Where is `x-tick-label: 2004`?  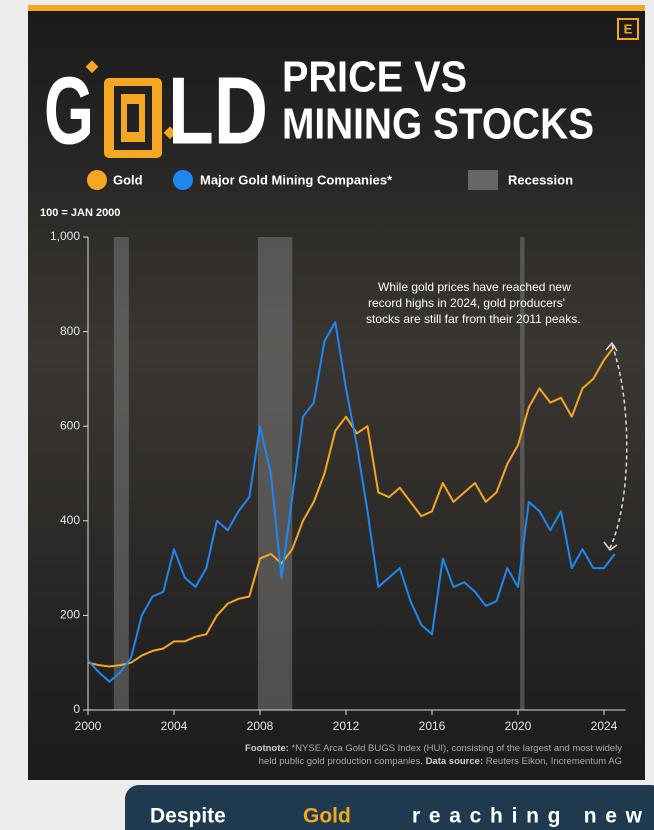 x-tick-label: 2004 is located at coordinates (174, 726).